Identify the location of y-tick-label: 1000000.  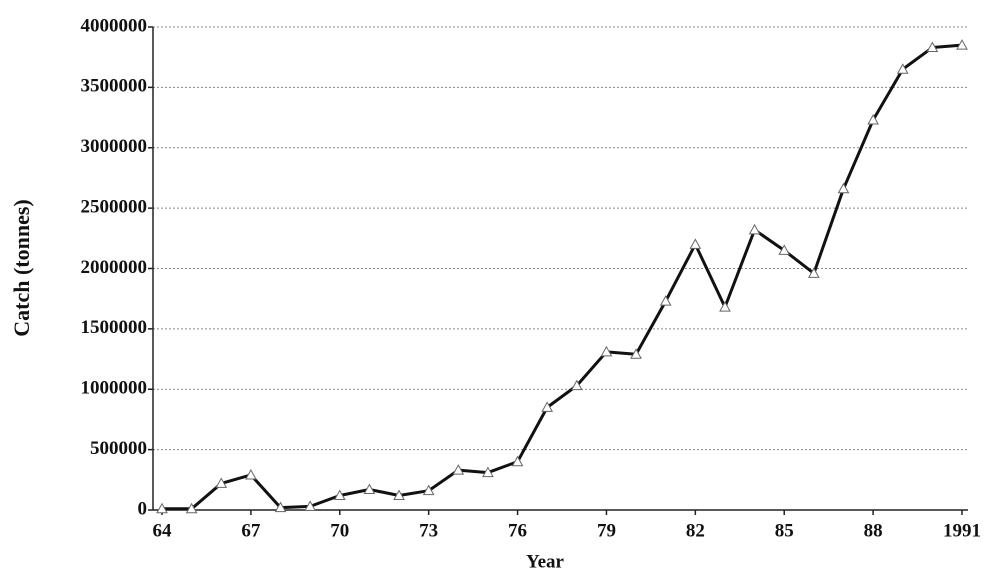
(114, 388).